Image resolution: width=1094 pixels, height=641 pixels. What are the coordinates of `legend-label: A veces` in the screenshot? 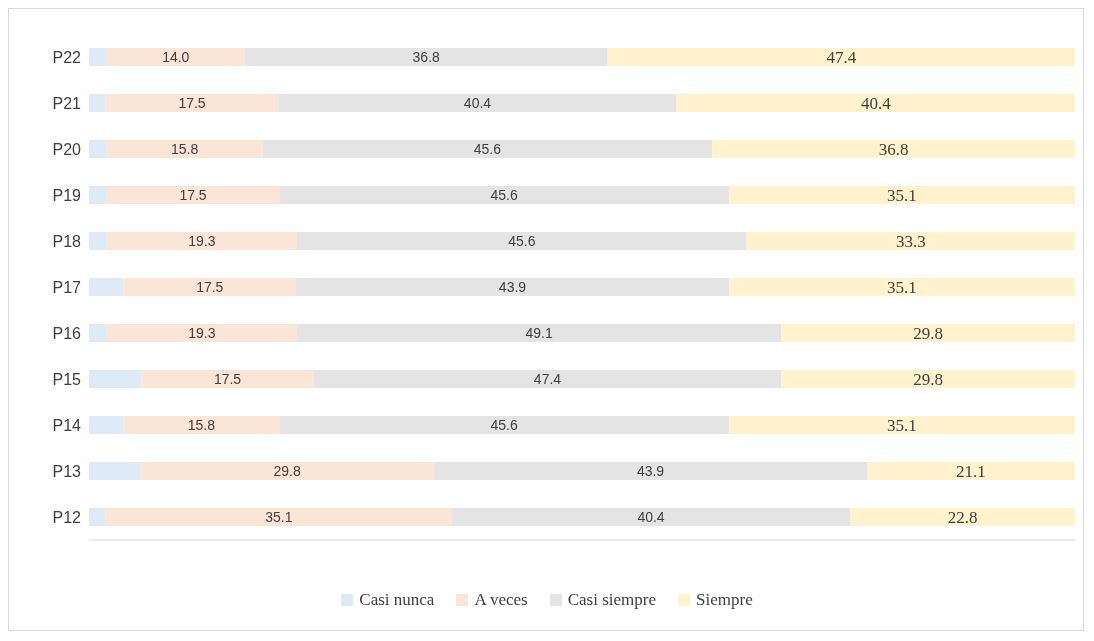 It's located at (500, 600).